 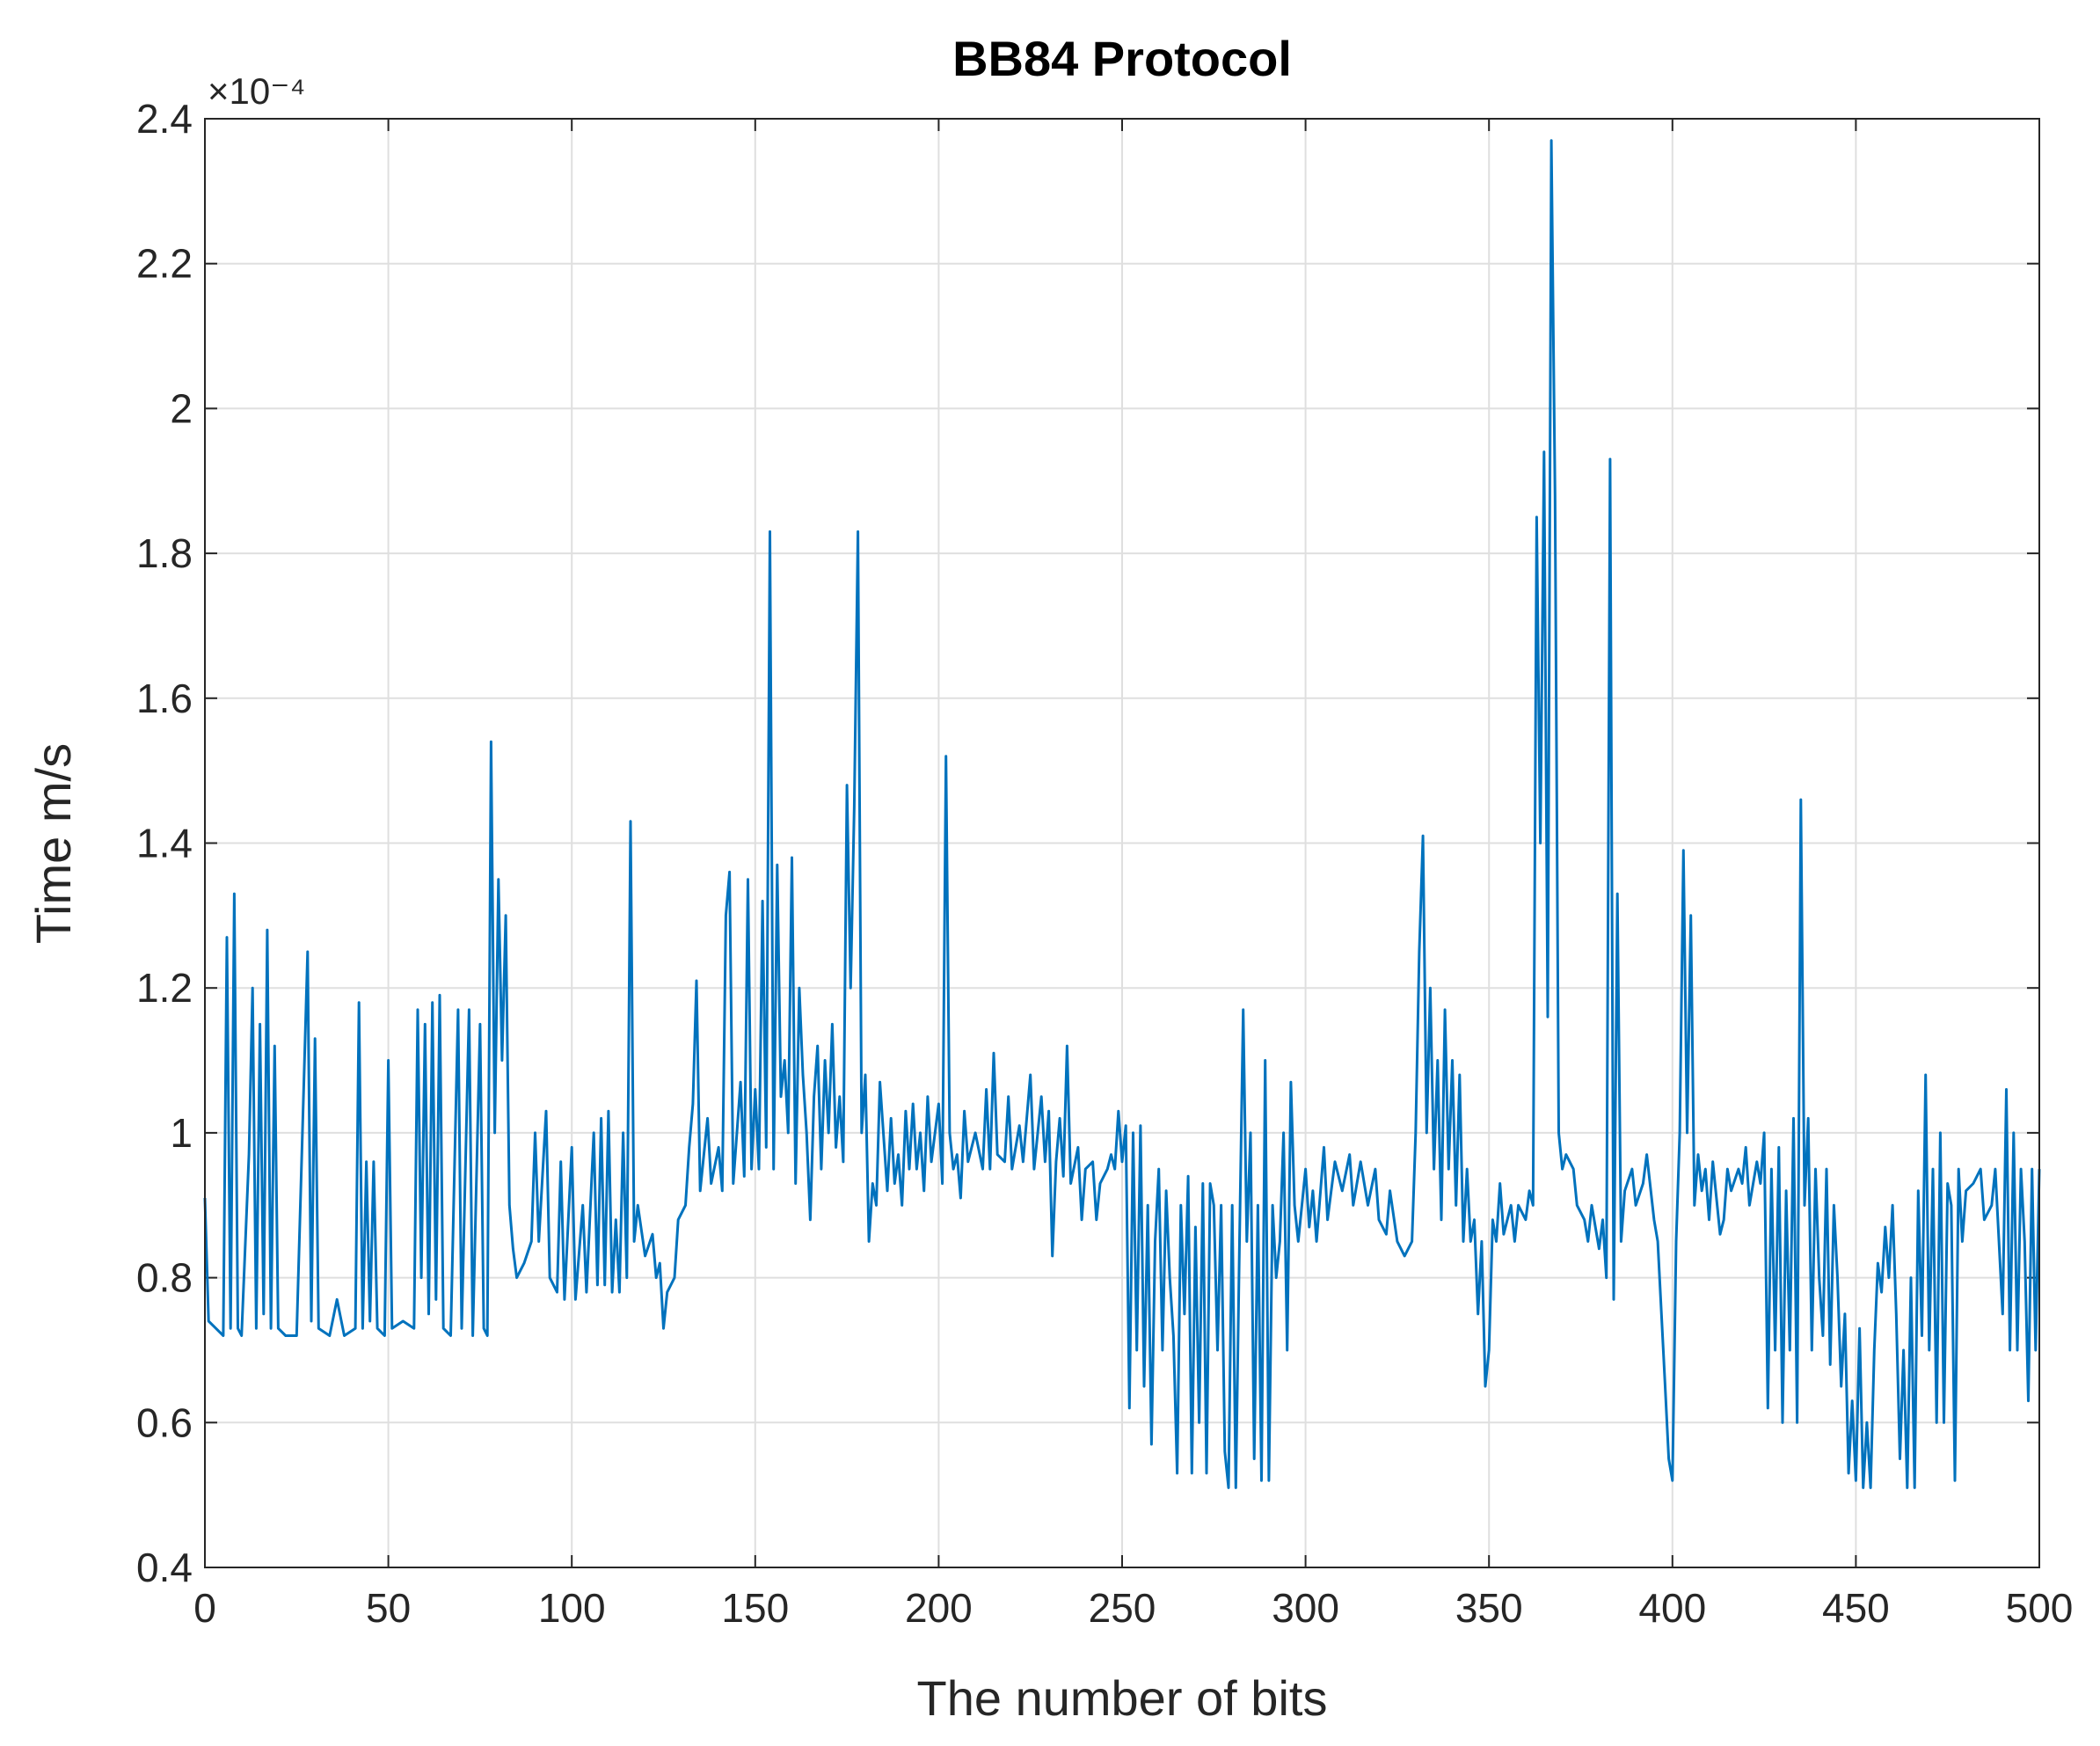 What do you see at coordinates (755, 1608) in the screenshot?
I see `x-tick-label: 150` at bounding box center [755, 1608].